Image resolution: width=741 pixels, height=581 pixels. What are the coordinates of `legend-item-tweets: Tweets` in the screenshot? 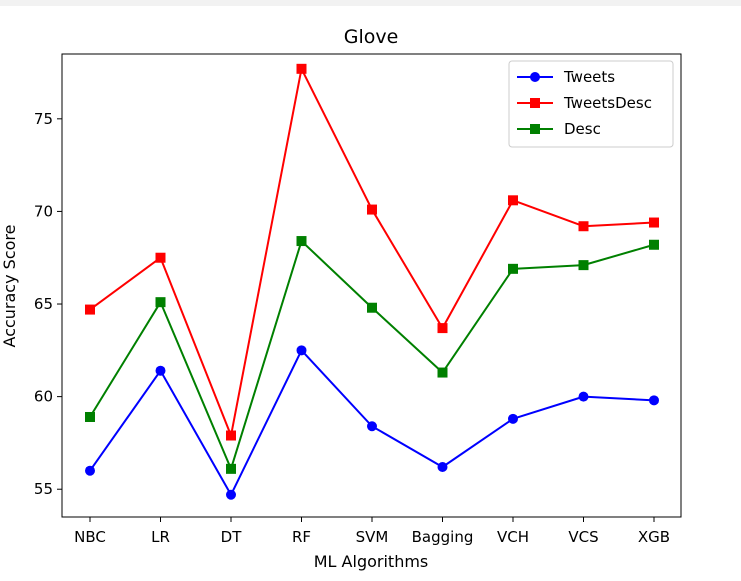 It's located at (566, 77).